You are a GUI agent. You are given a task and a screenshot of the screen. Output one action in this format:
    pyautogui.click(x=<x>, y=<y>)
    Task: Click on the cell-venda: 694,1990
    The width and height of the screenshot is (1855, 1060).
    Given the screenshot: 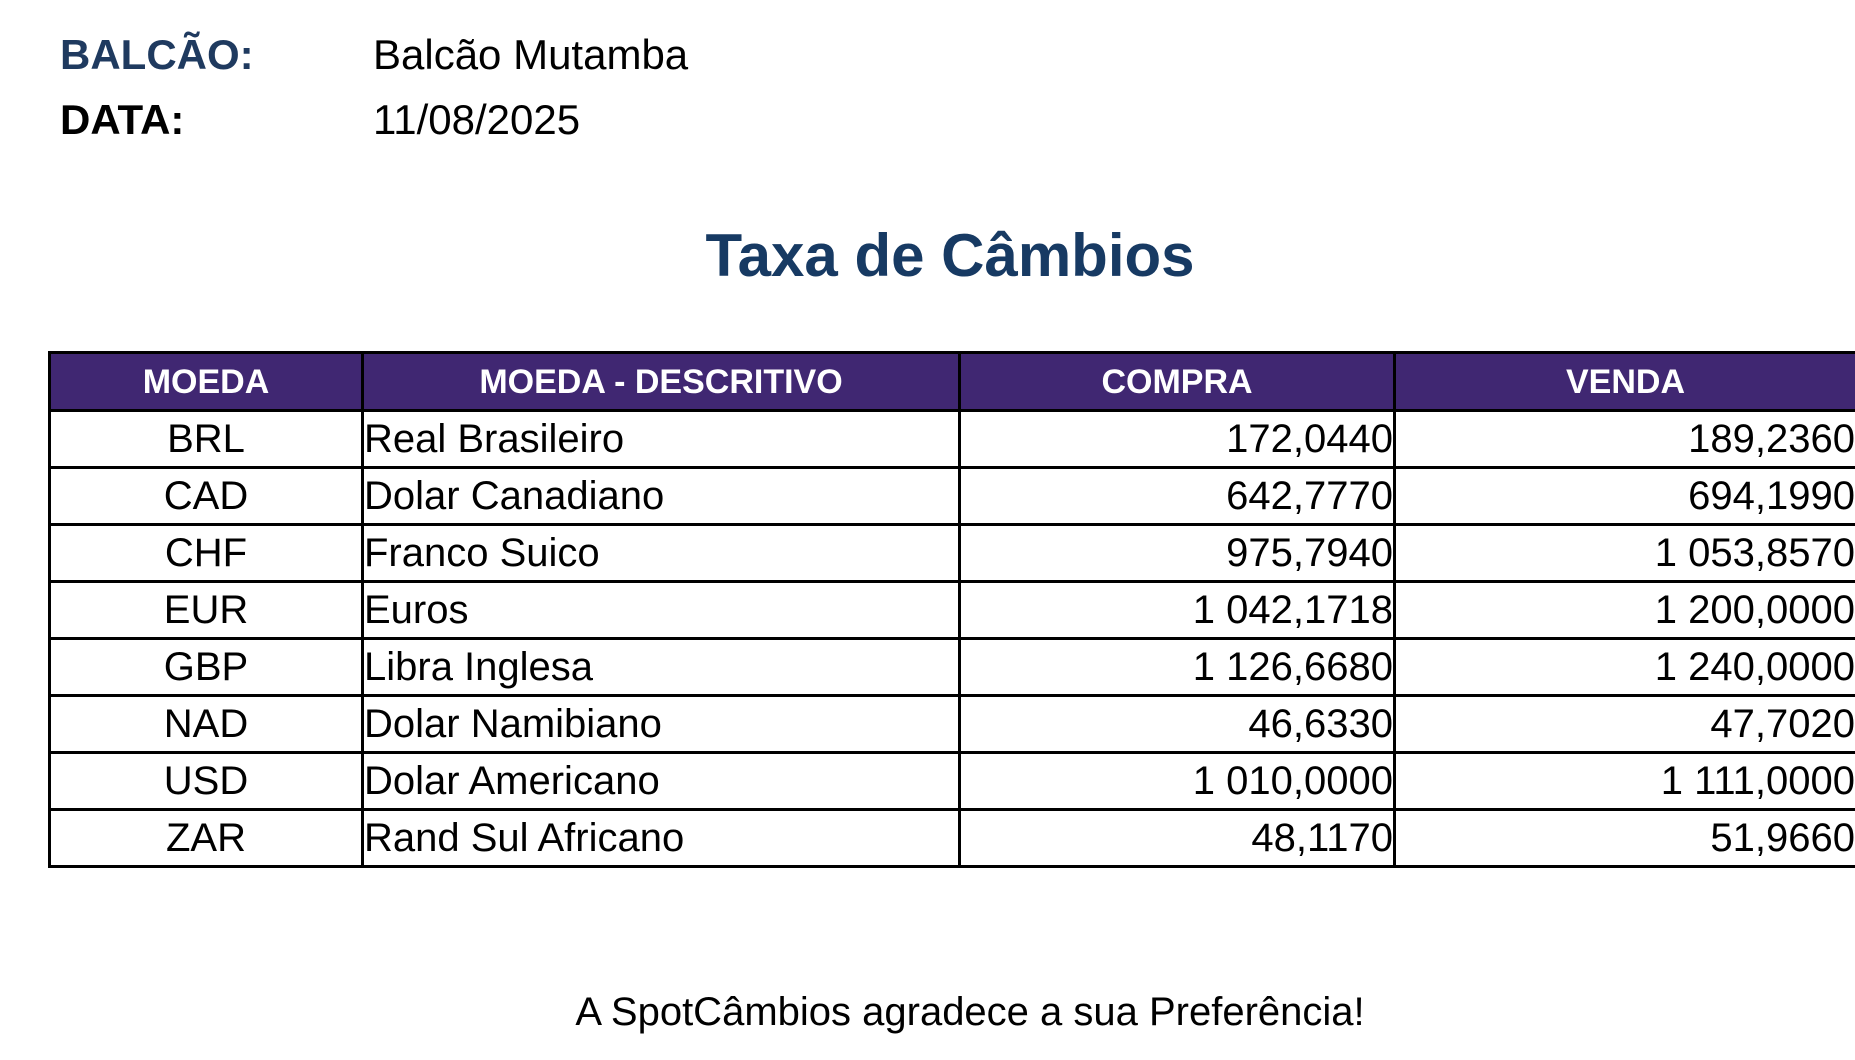 What is the action you would take?
    pyautogui.click(x=1624, y=496)
    